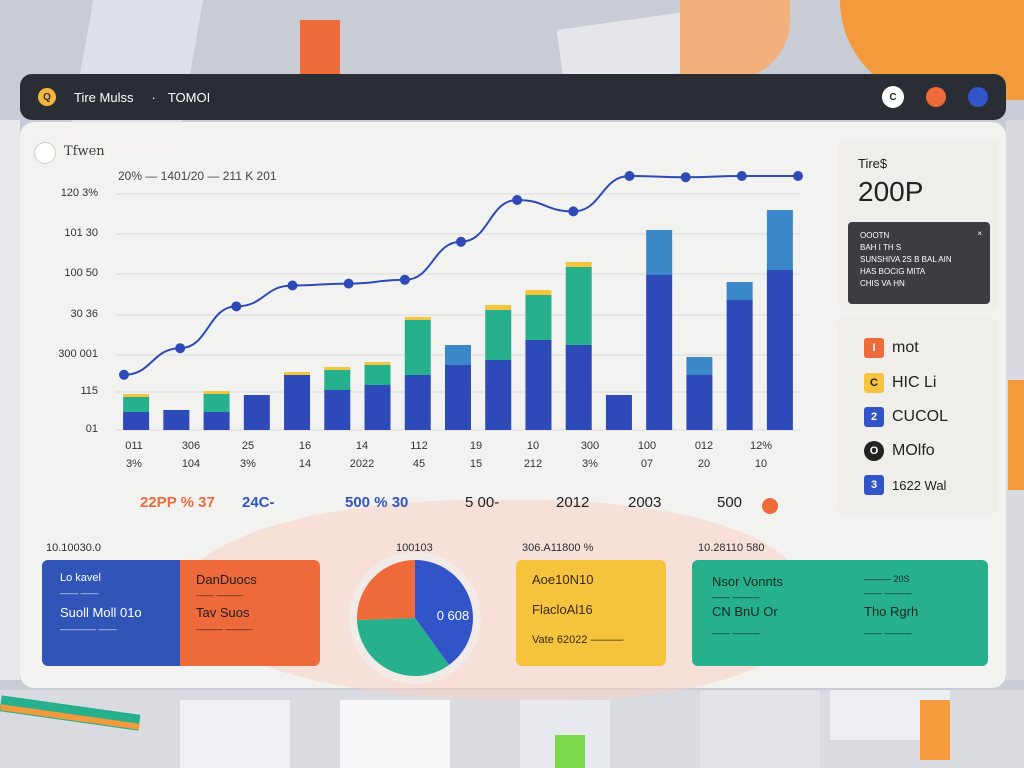  What do you see at coordinates (47, 97) in the screenshot?
I see `app-logo-icon: Q` at bounding box center [47, 97].